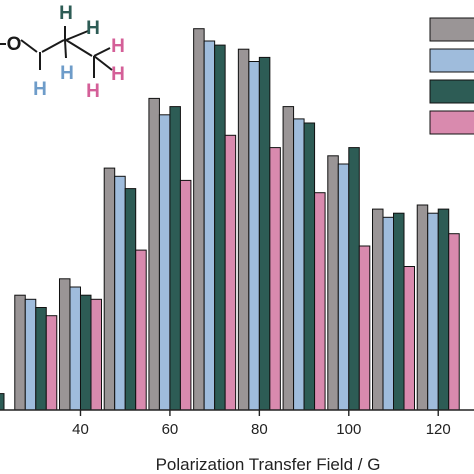 The height and width of the screenshot is (474, 474). What do you see at coordinates (451, 76) in the screenshot?
I see `legend` at bounding box center [451, 76].